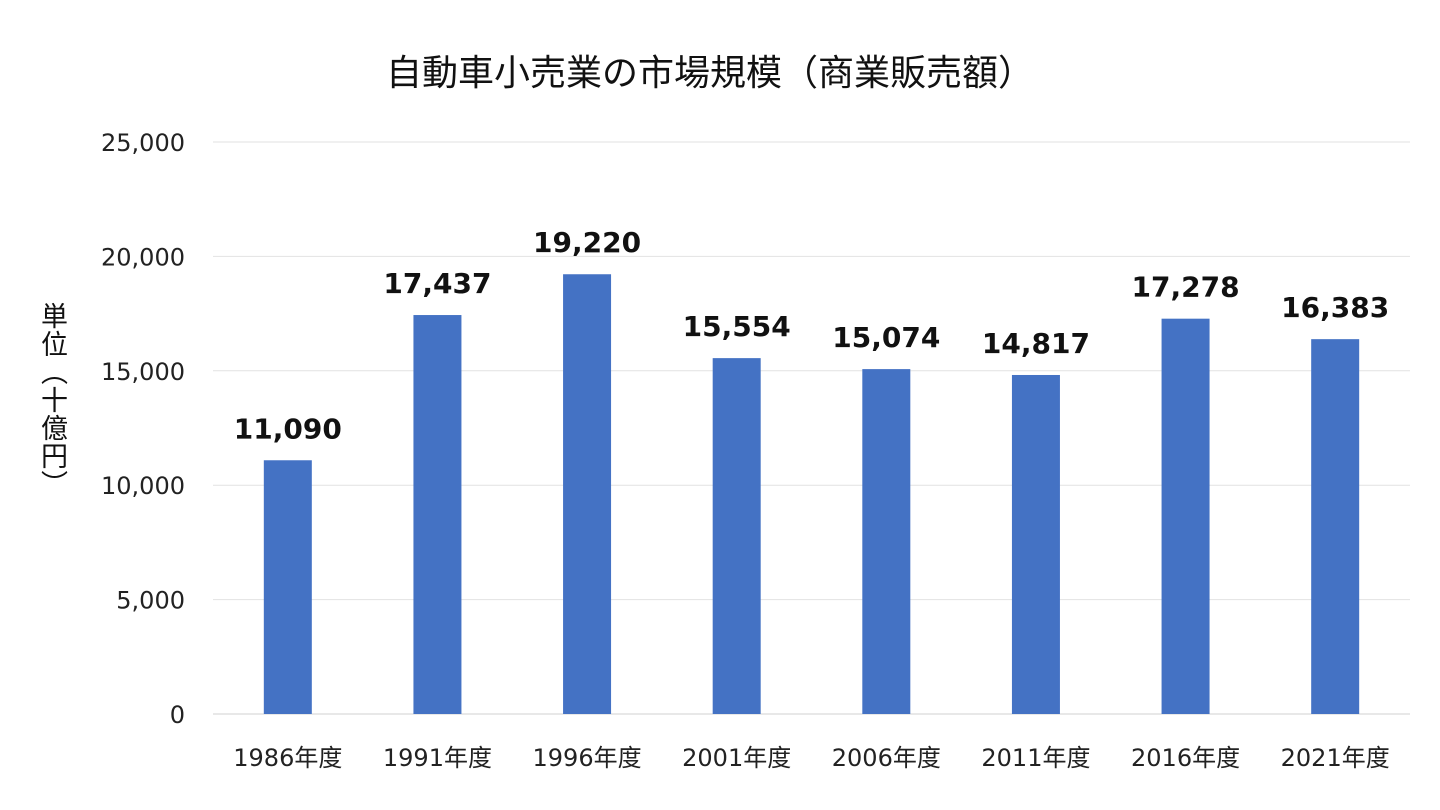  What do you see at coordinates (437, 758) in the screenshot?
I see `x-tick-label: 1991年度` at bounding box center [437, 758].